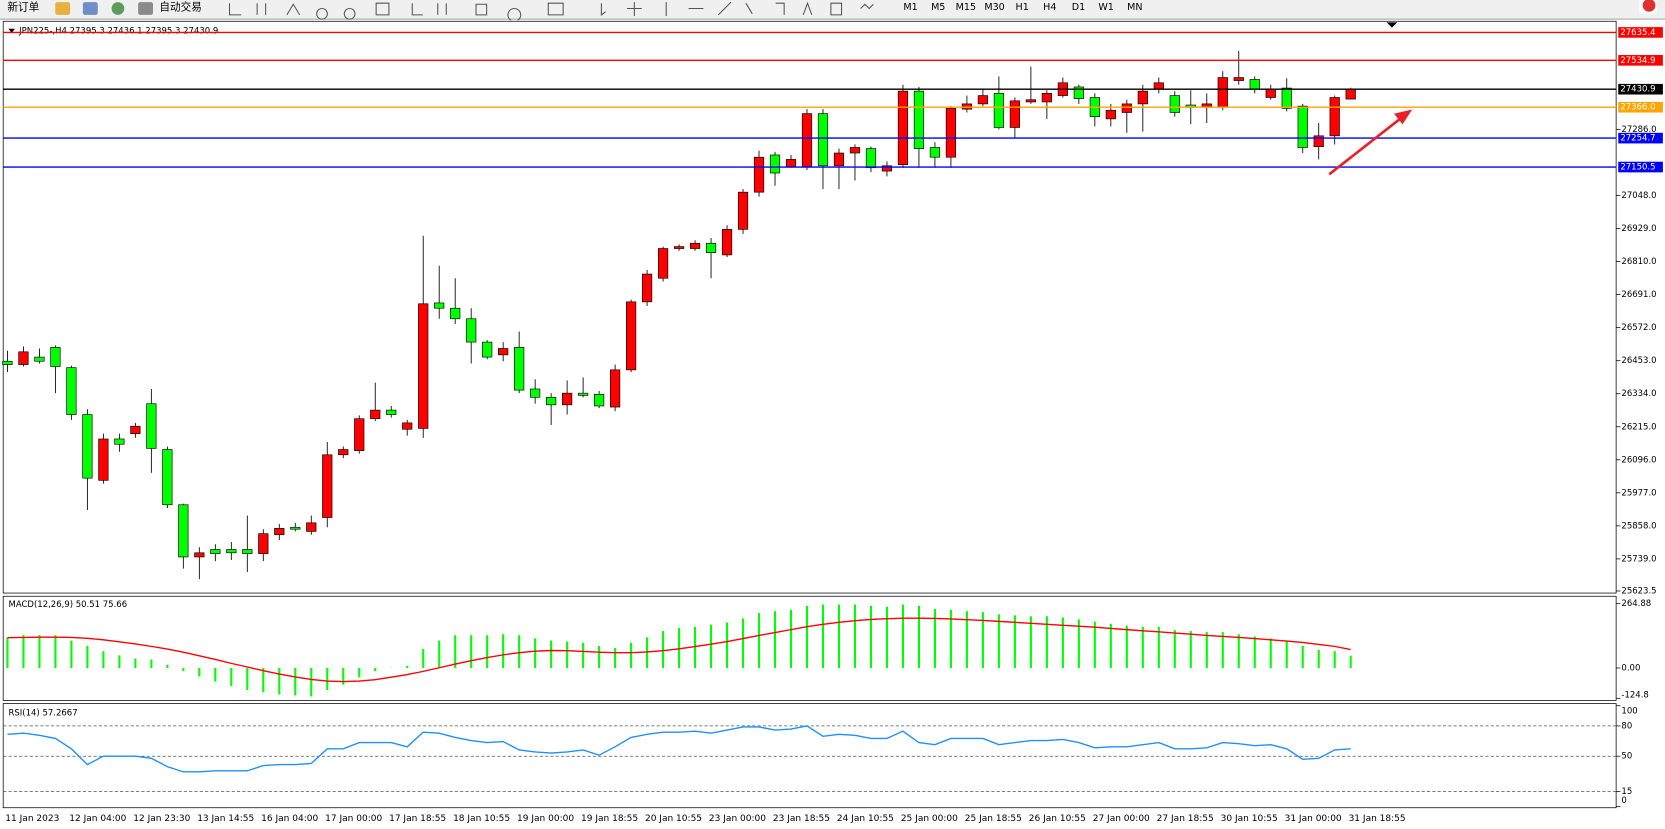  What do you see at coordinates (23, 6) in the screenshot?
I see `new-order-button: 新订单` at bounding box center [23, 6].